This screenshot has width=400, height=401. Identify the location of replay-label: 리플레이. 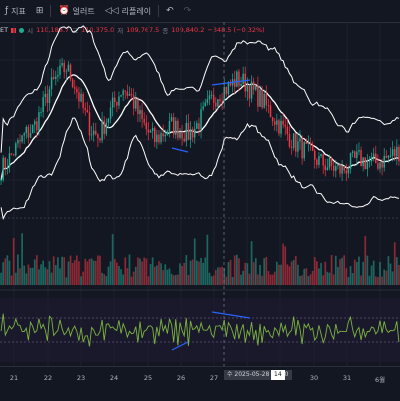
(136, 11).